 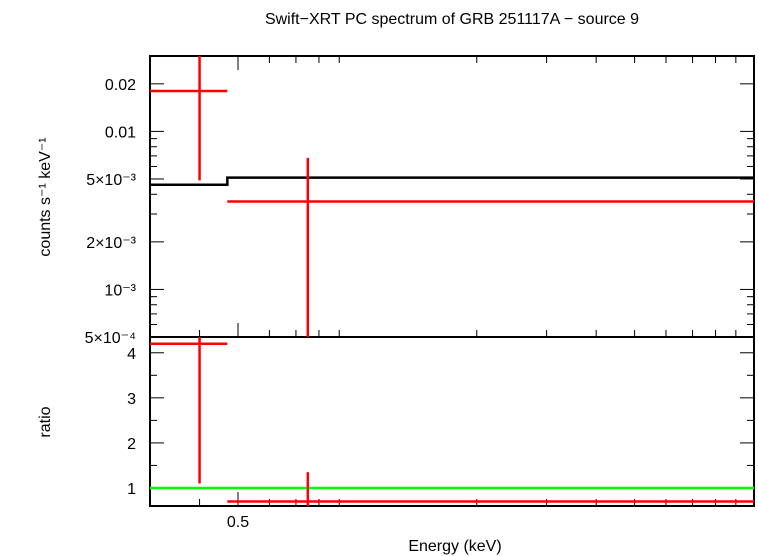 What do you see at coordinates (111, 243) in the screenshot?
I see `spectrum-y-tick-label: 2×10⁻³` at bounding box center [111, 243].